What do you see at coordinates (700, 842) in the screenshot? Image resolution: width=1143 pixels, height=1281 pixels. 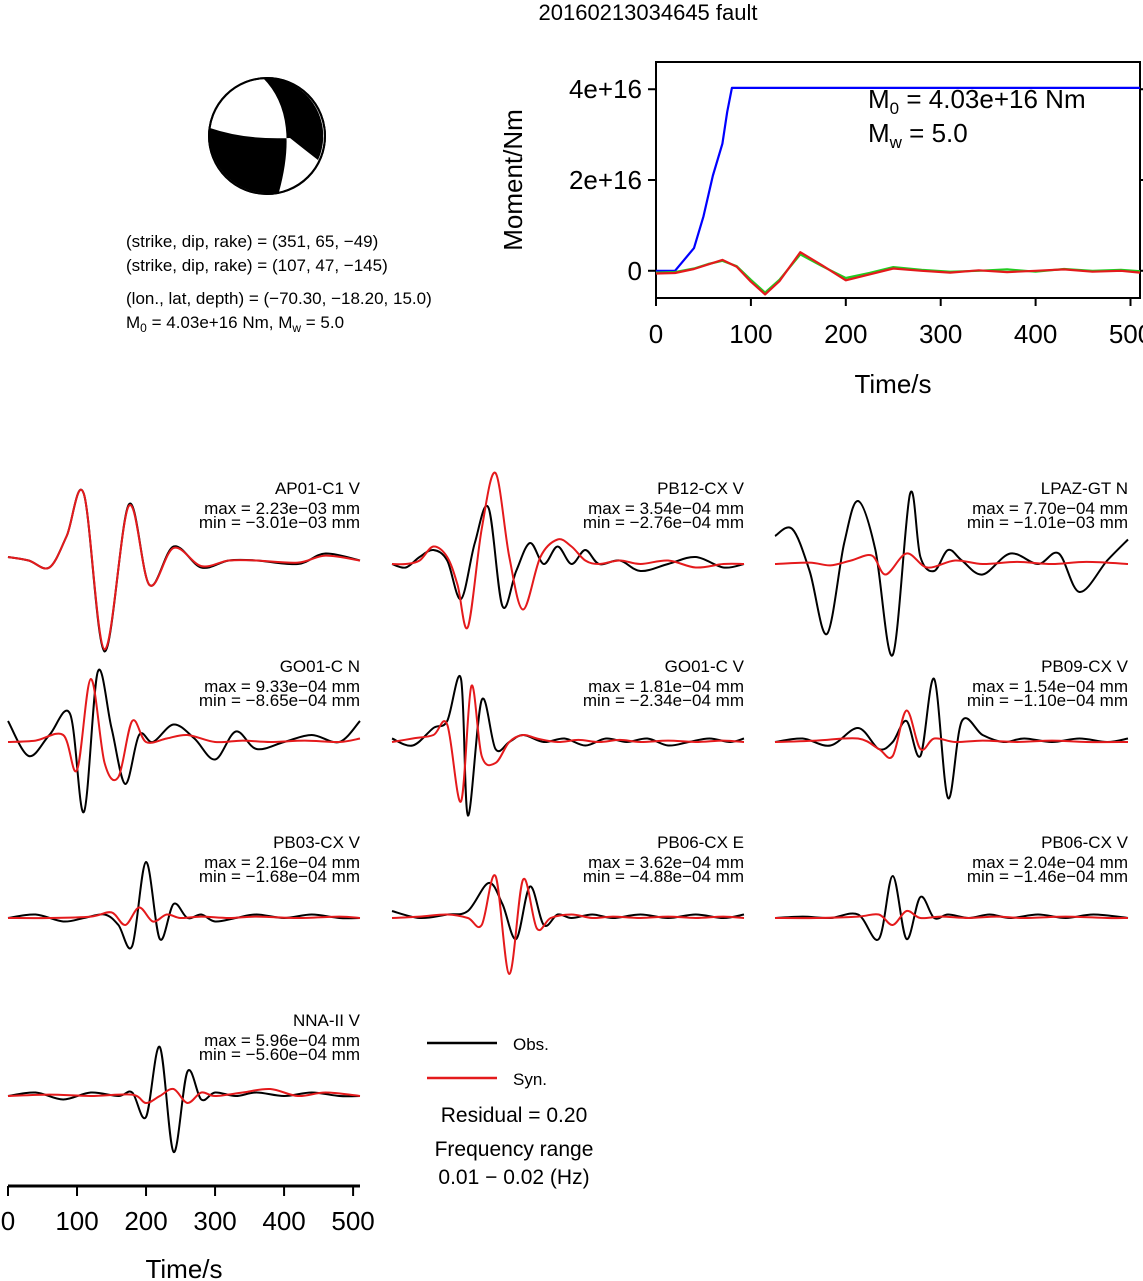 I see `station-label: PB06-CX E` at bounding box center [700, 842].